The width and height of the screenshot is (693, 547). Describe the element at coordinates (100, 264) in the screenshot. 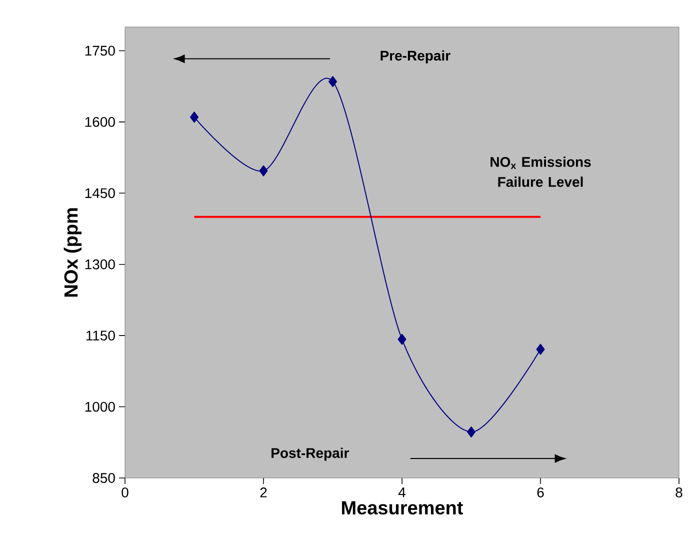

I see `y-tick-label: 1300` at that location.